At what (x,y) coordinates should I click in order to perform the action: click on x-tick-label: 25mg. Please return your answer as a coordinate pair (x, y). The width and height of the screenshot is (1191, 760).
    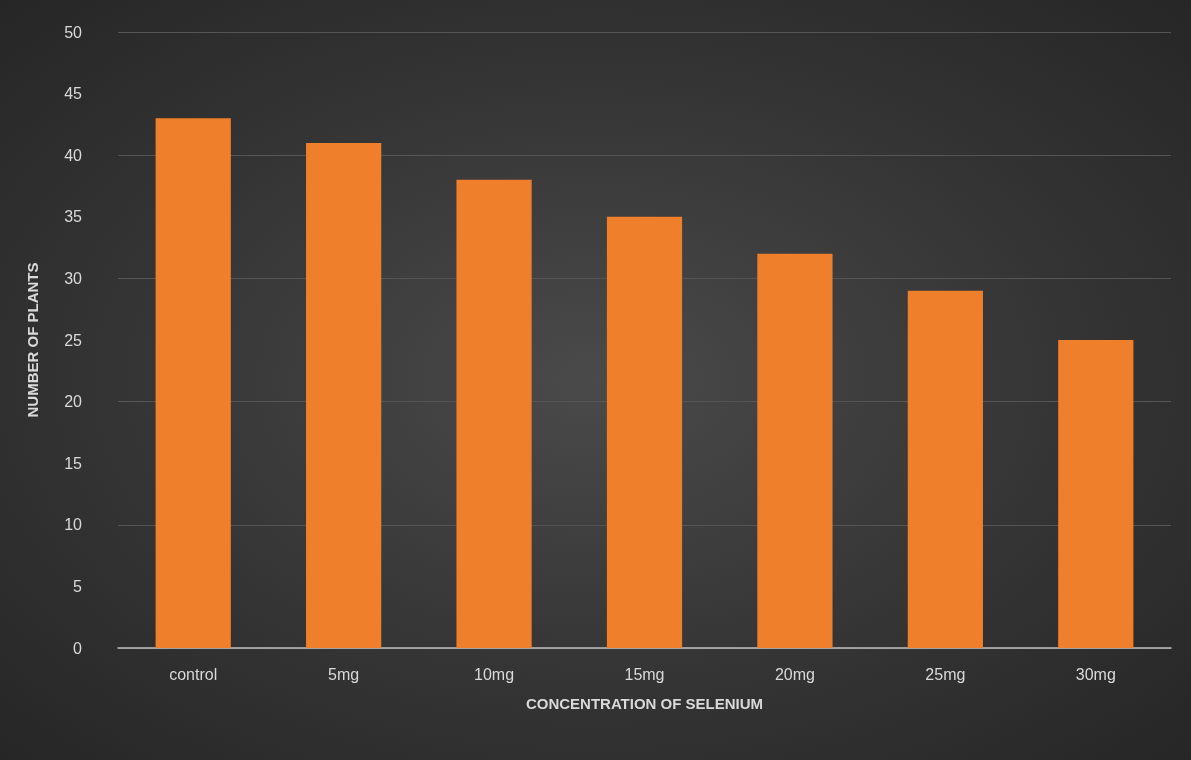
    Looking at the image, I should click on (945, 674).